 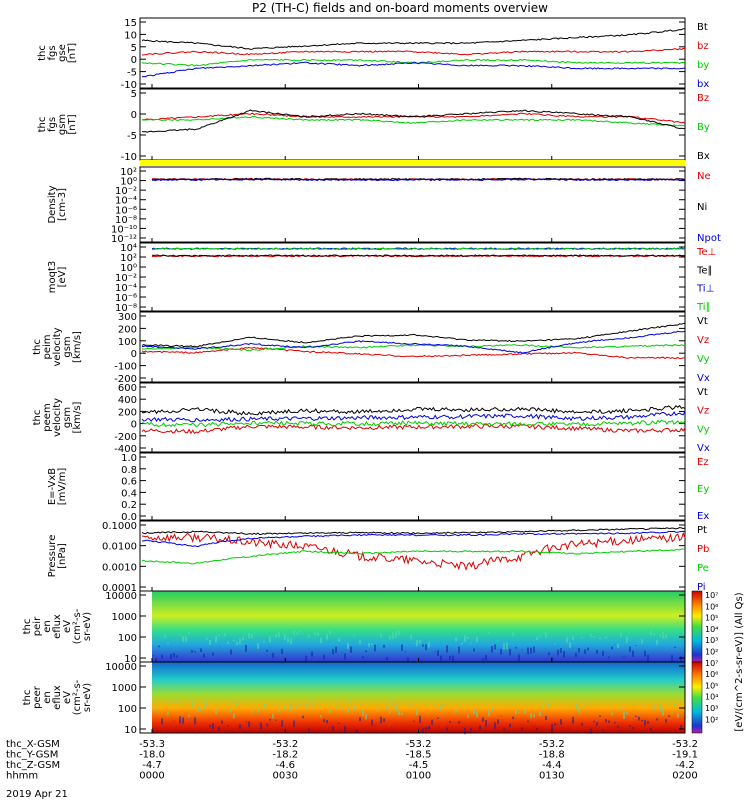 What do you see at coordinates (703, 568) in the screenshot?
I see `legend-Pe: Pe` at bounding box center [703, 568].